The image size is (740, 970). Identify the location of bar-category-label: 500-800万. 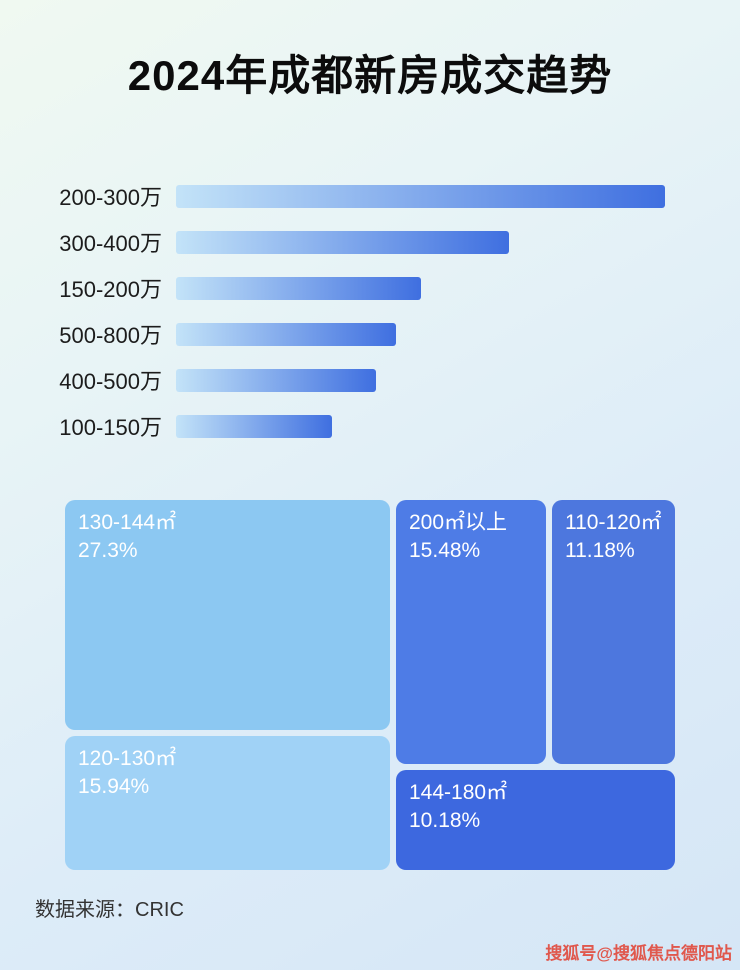
(110, 335).